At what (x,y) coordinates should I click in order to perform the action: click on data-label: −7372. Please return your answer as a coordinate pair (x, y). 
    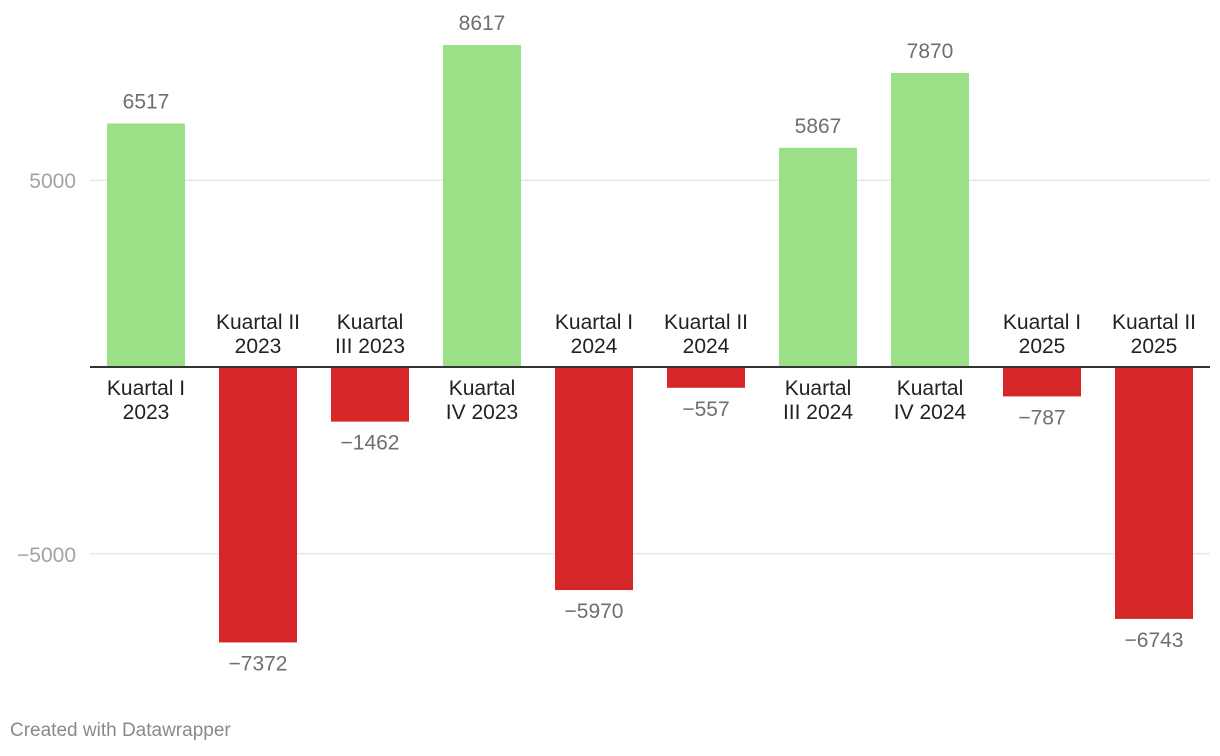
    Looking at the image, I should click on (258, 663).